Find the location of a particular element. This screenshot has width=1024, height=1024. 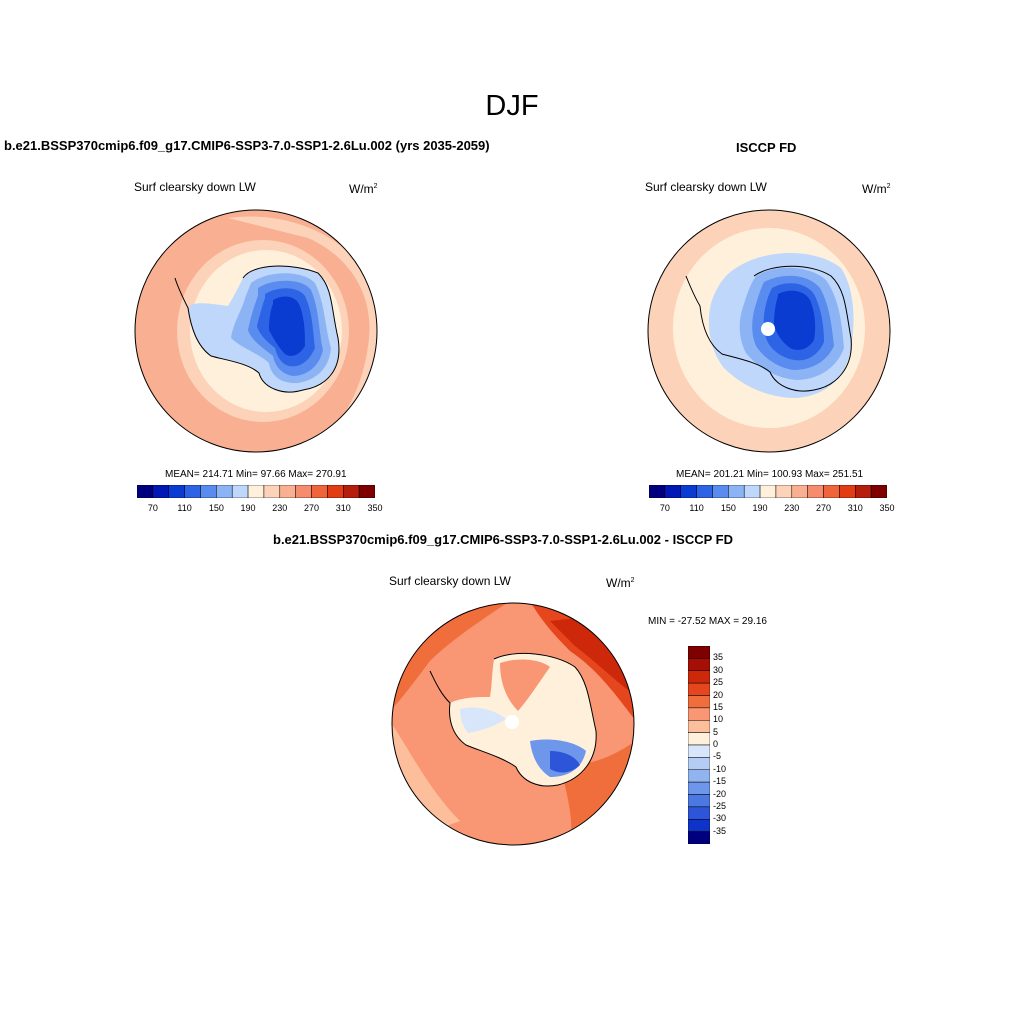

left-stats: MEAN= 214.71 Min= 97.66 Max= 270.91 is located at coordinates (256, 474).